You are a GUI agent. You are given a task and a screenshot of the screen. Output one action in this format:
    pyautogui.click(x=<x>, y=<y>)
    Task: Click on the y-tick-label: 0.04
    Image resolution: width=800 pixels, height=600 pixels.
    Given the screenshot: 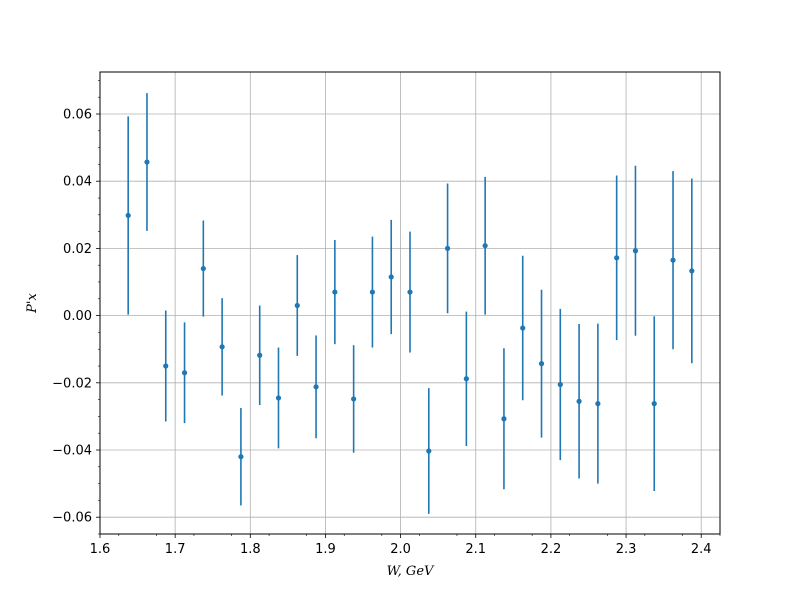 What is the action you would take?
    pyautogui.click(x=77, y=182)
    